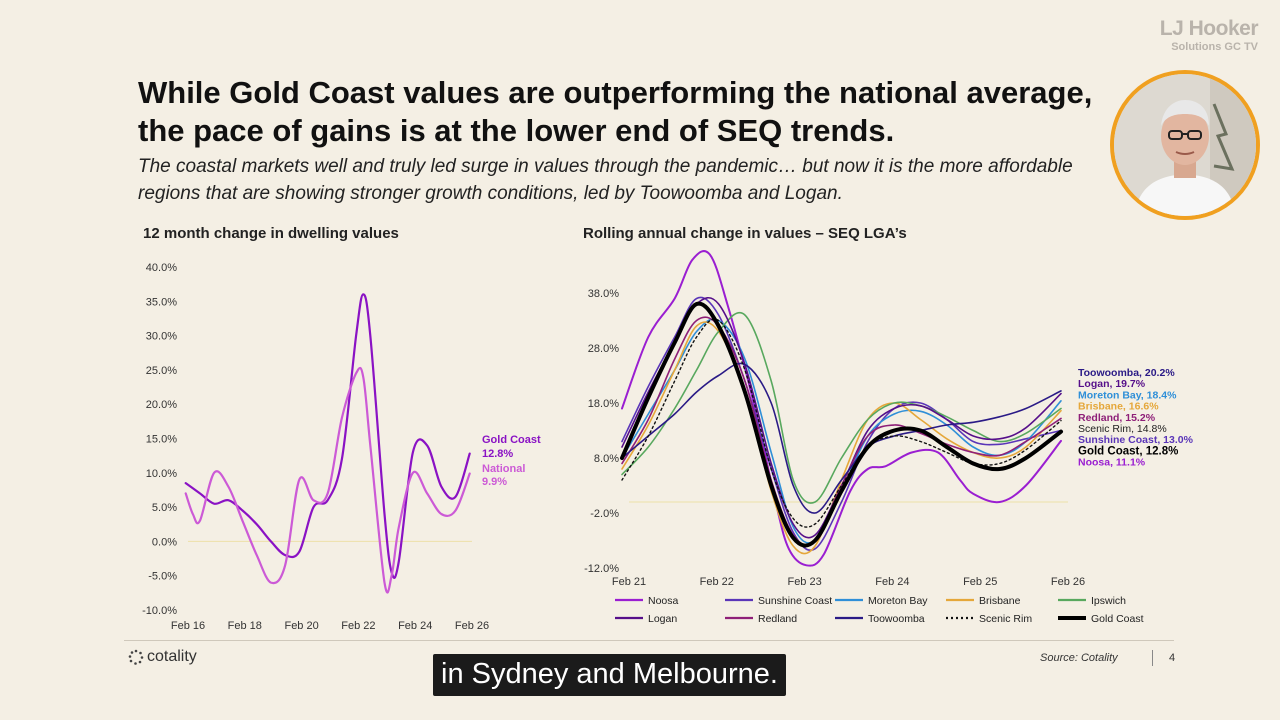 The width and height of the screenshot is (1280, 720). I want to click on legend-label-toowoomba: Toowoomba, so click(896, 619).